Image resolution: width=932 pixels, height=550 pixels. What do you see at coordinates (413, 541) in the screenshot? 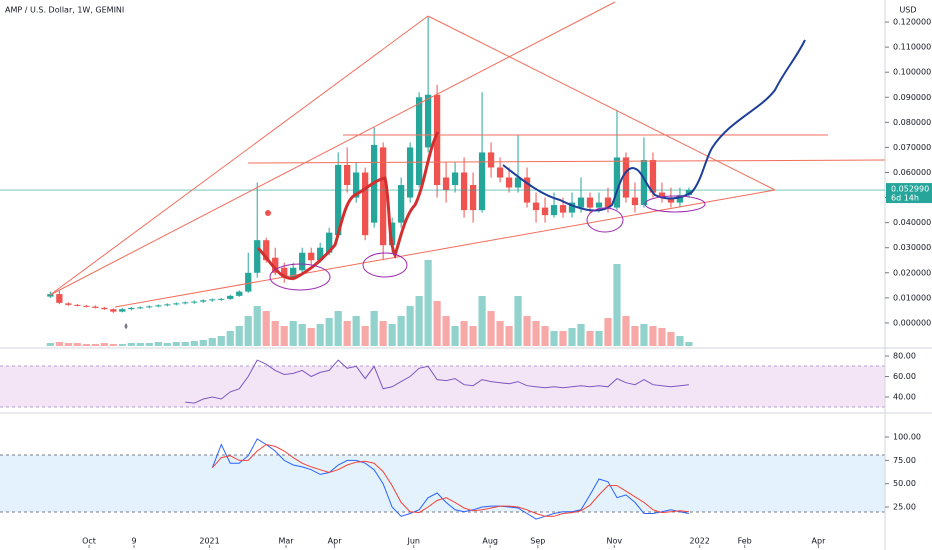
I see `x-tick-label: Jun` at bounding box center [413, 541].